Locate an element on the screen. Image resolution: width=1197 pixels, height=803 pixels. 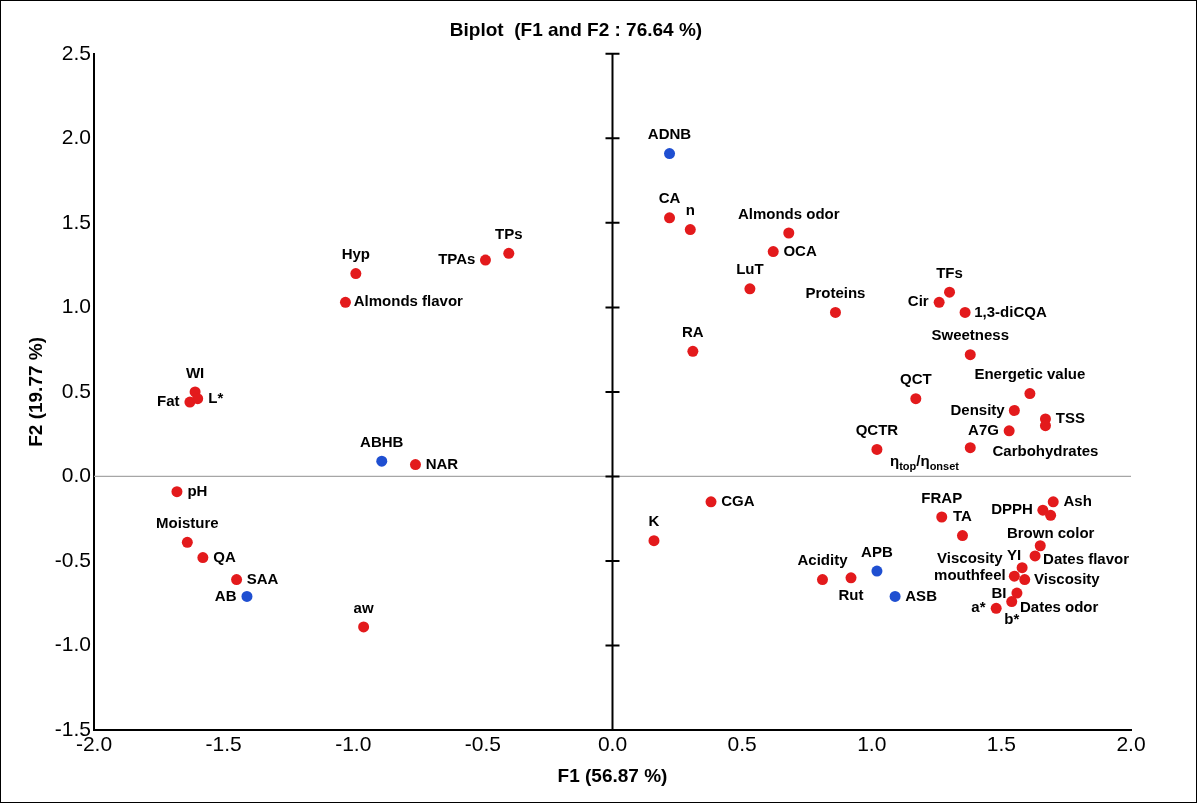
x-tick-label: -1.0 is located at coordinates (353, 744).